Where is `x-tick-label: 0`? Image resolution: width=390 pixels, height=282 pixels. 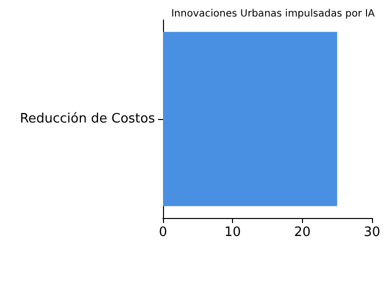 x-tick-label: 0 is located at coordinates (163, 232).